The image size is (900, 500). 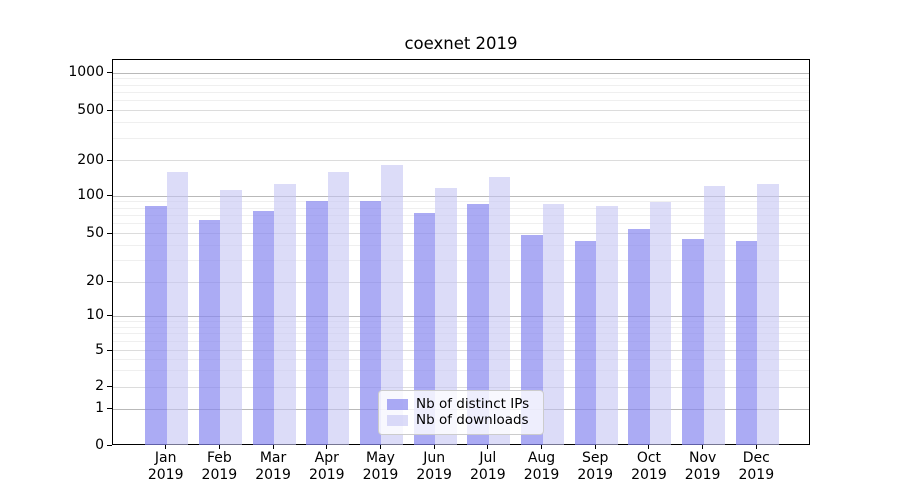 I want to click on legend-swatch-distinct-ips, so click(x=397, y=404).